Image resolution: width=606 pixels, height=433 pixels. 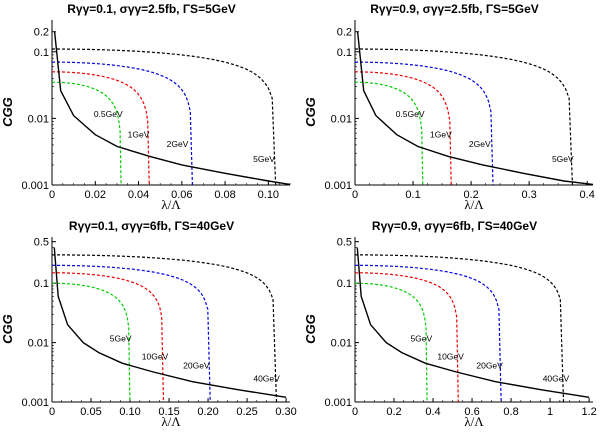 What do you see at coordinates (90, 412) in the screenshot?
I see `x-tick-label: 0.05` at bounding box center [90, 412].